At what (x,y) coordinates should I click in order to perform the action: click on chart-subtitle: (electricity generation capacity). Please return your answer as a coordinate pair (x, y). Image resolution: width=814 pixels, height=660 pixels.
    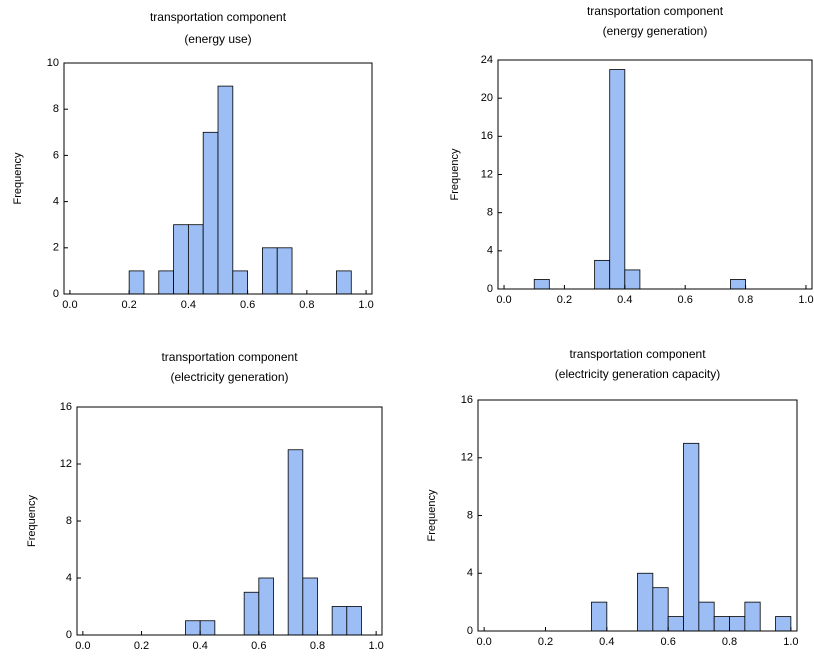
    Looking at the image, I should click on (637, 374).